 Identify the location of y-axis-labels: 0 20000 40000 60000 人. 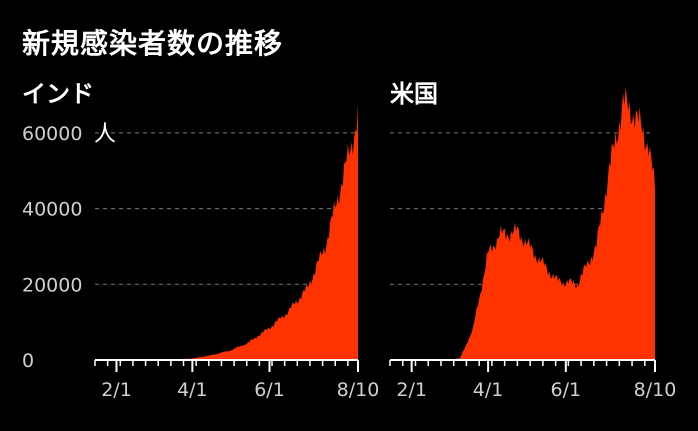
(69, 247).